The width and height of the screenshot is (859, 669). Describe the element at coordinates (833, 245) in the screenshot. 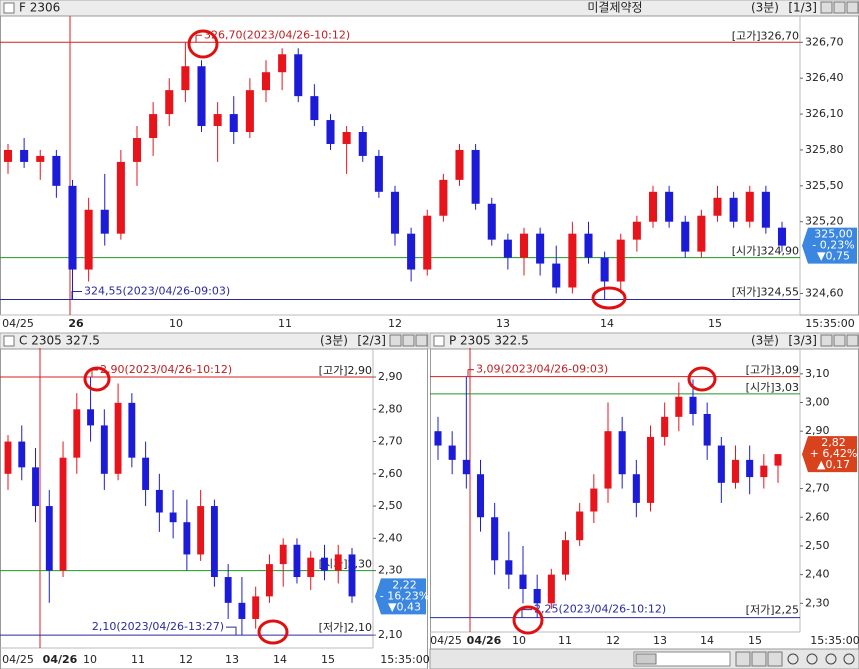

I see `current-change: - 0,23%` at that location.